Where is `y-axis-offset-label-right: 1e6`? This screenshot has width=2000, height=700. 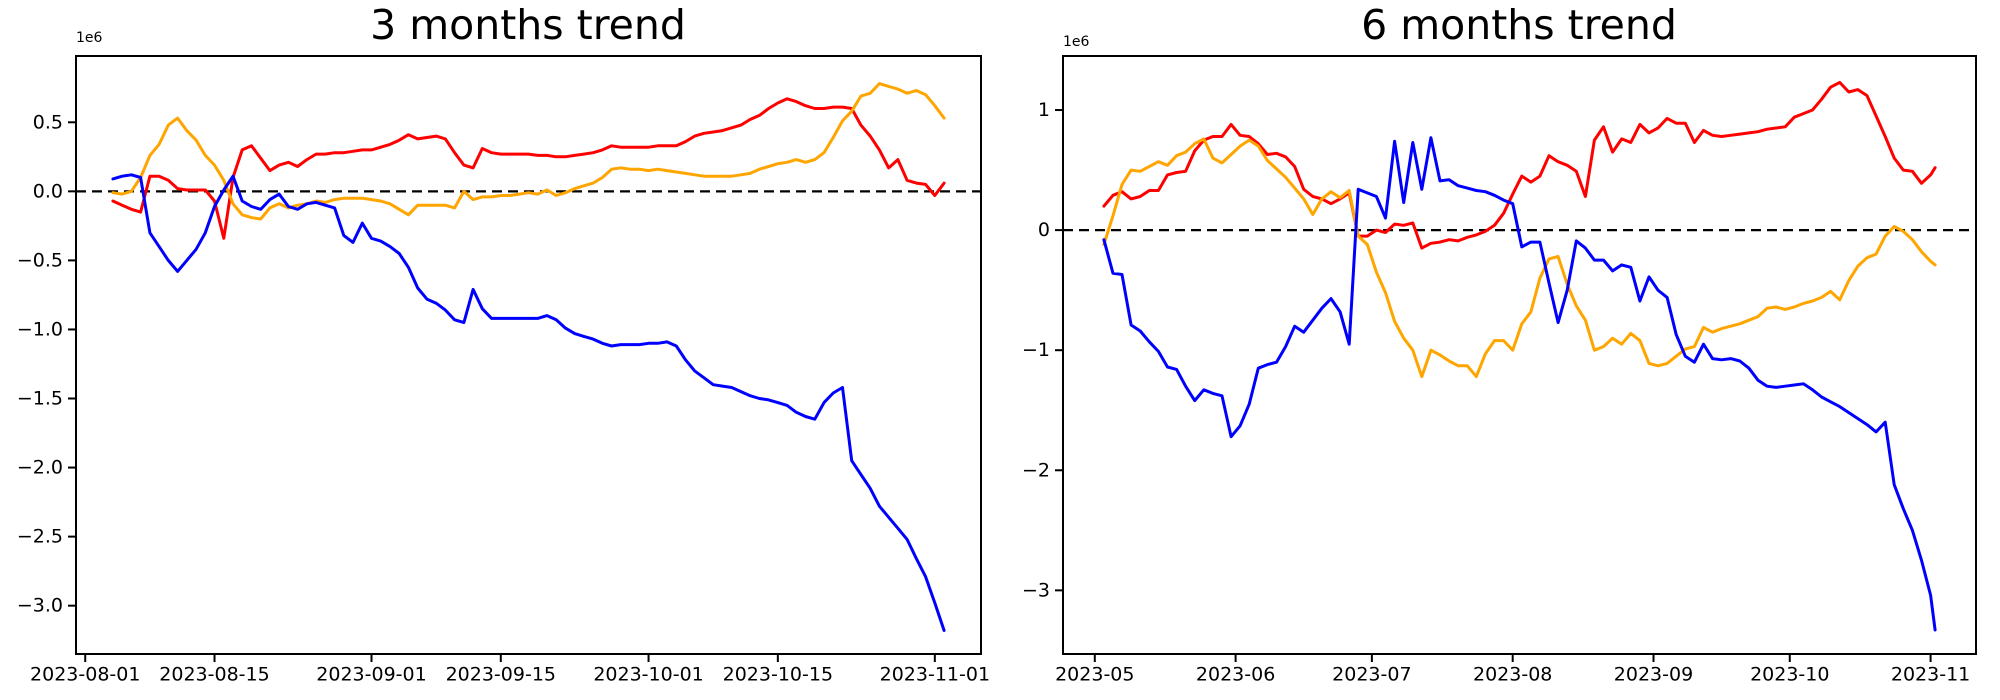
y-axis-offset-label-right: 1e6 is located at coordinates (1076, 42).